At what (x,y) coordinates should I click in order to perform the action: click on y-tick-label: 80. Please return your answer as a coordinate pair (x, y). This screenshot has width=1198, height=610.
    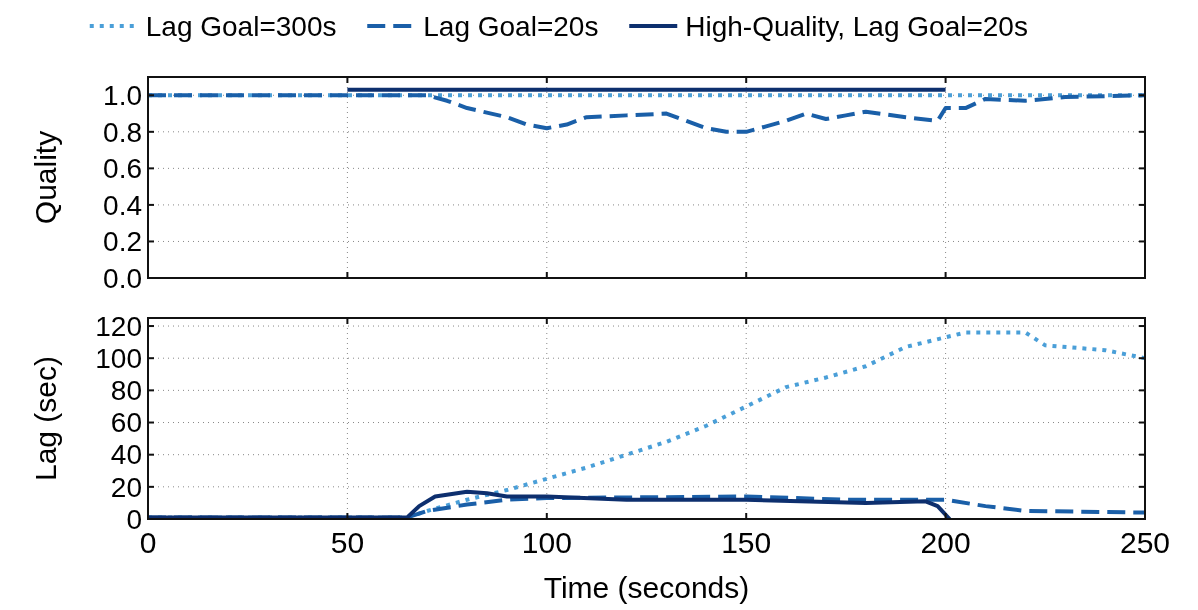
    Looking at the image, I should click on (126, 391).